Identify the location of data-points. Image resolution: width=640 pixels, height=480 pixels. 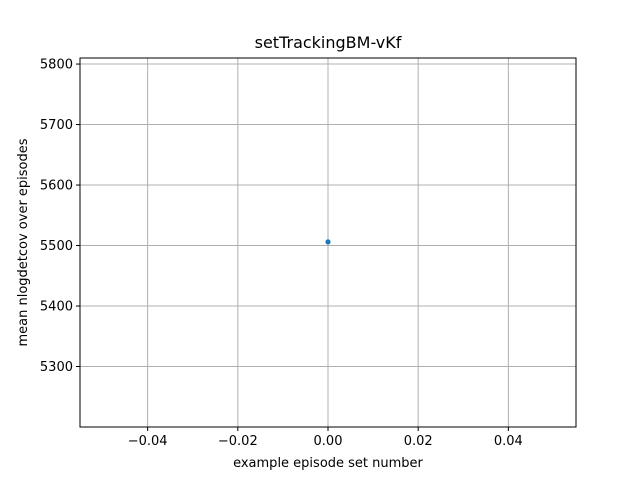
(328, 242).